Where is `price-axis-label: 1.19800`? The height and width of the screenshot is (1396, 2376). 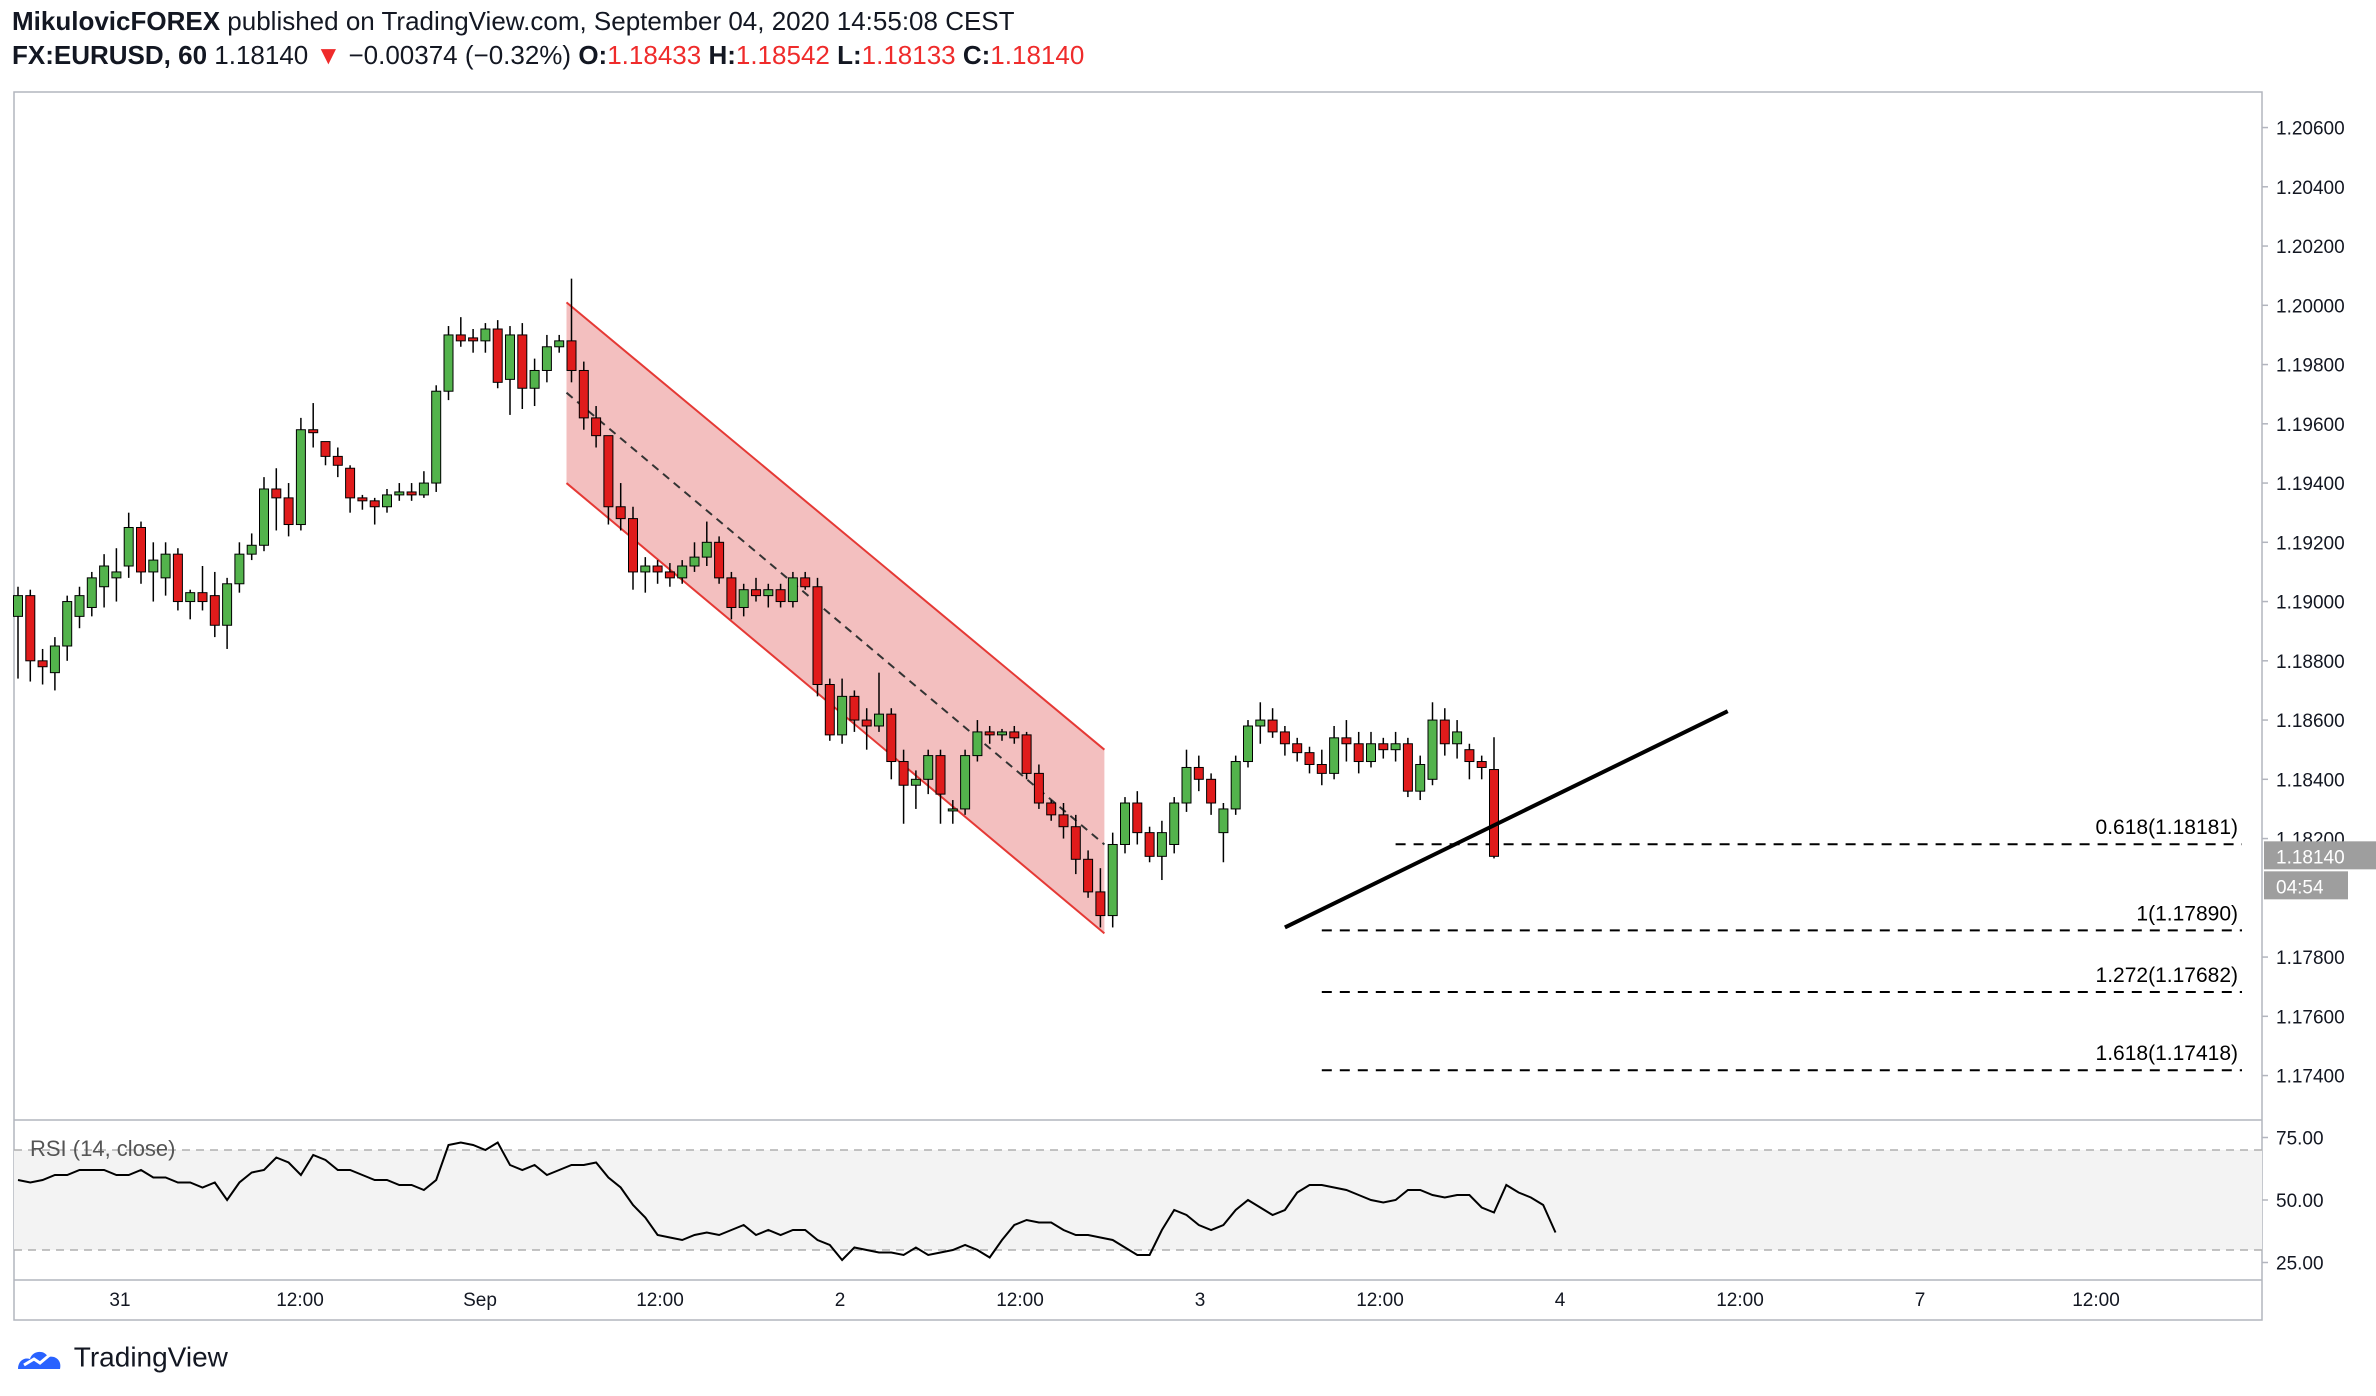
price-axis-label: 1.19800 is located at coordinates (2310, 366).